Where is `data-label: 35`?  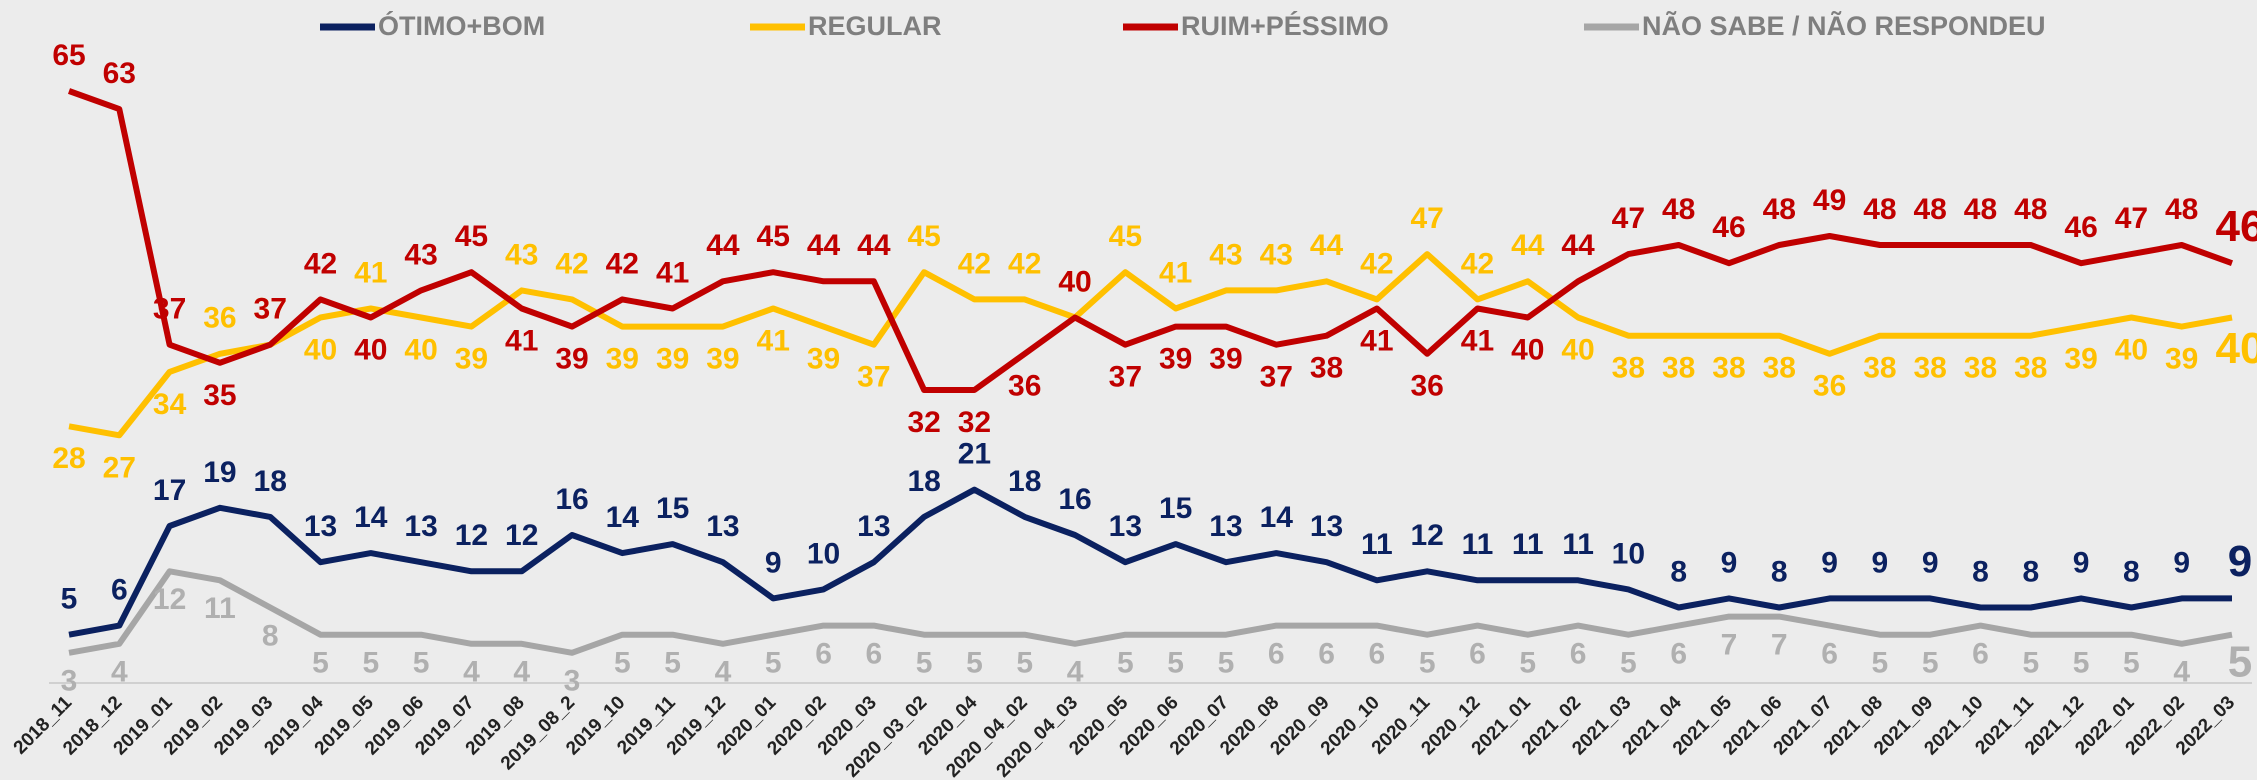
data-label: 35 is located at coordinates (219, 395).